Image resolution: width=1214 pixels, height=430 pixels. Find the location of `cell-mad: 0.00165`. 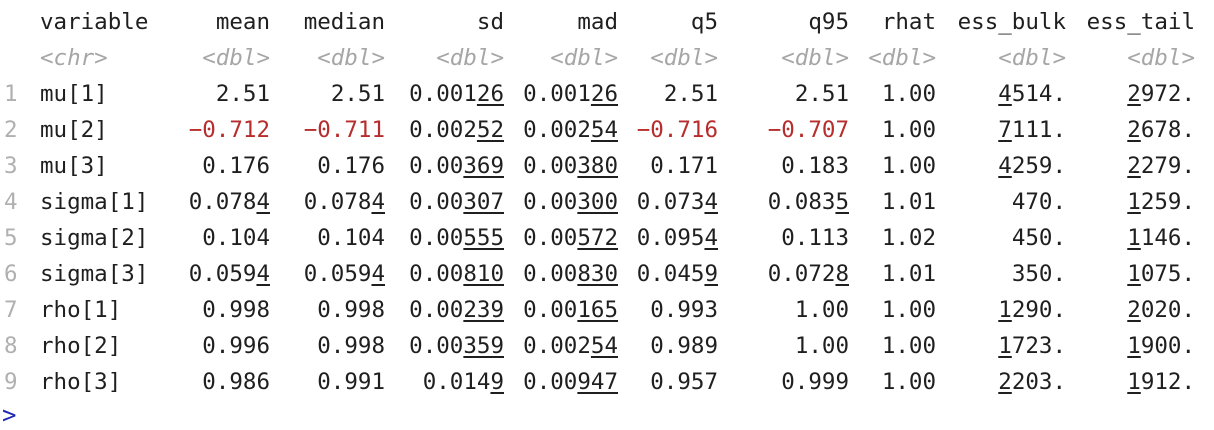

cell-mad: 0.00165 is located at coordinates (570, 310).